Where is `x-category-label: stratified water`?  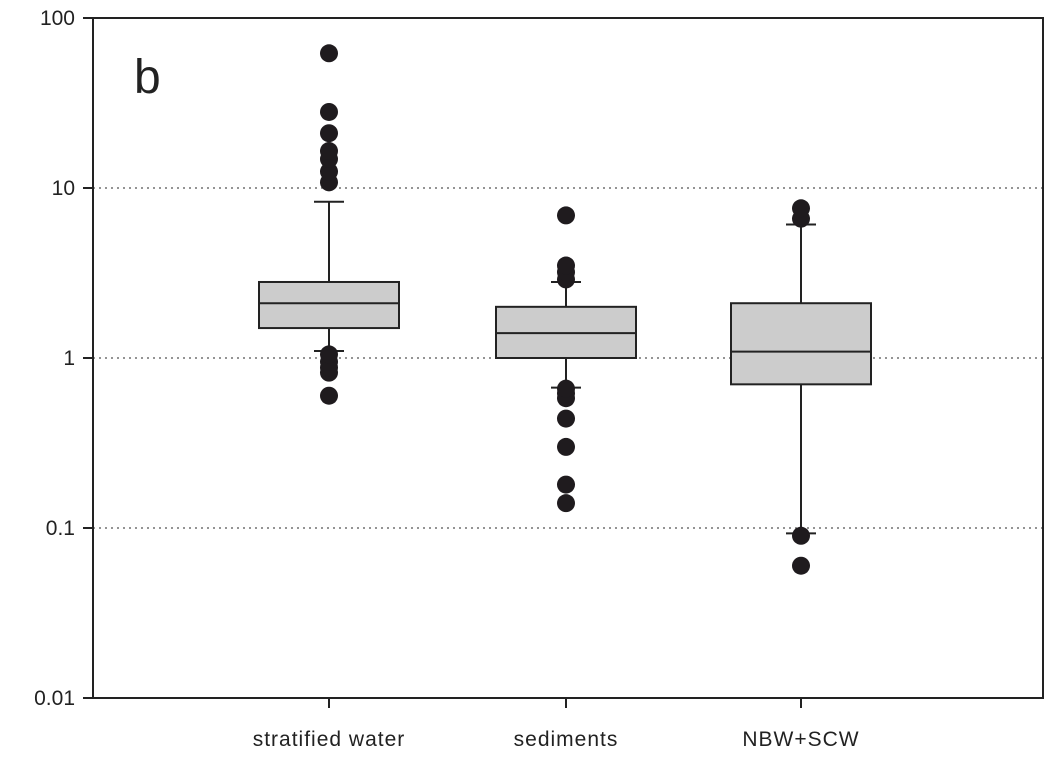 x-category-label: stratified water is located at coordinates (329, 739).